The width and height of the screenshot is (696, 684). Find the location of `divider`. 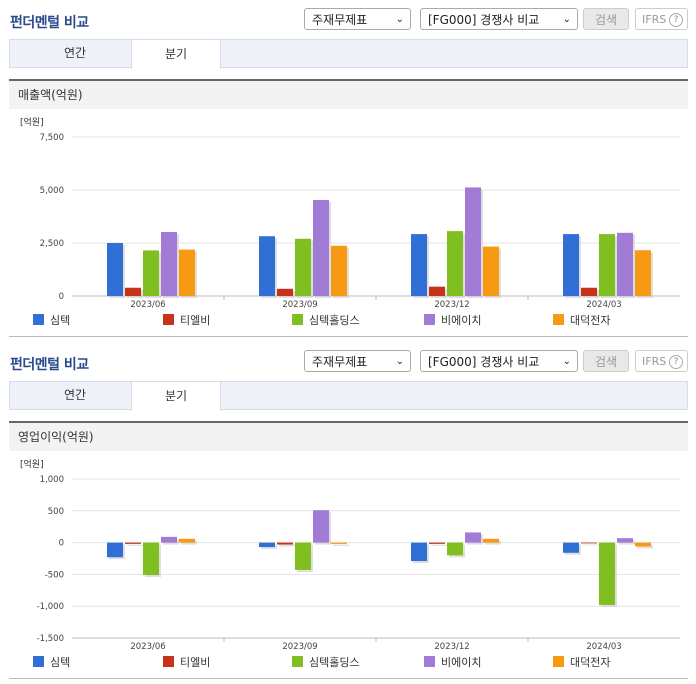

divider is located at coordinates (348, 678).